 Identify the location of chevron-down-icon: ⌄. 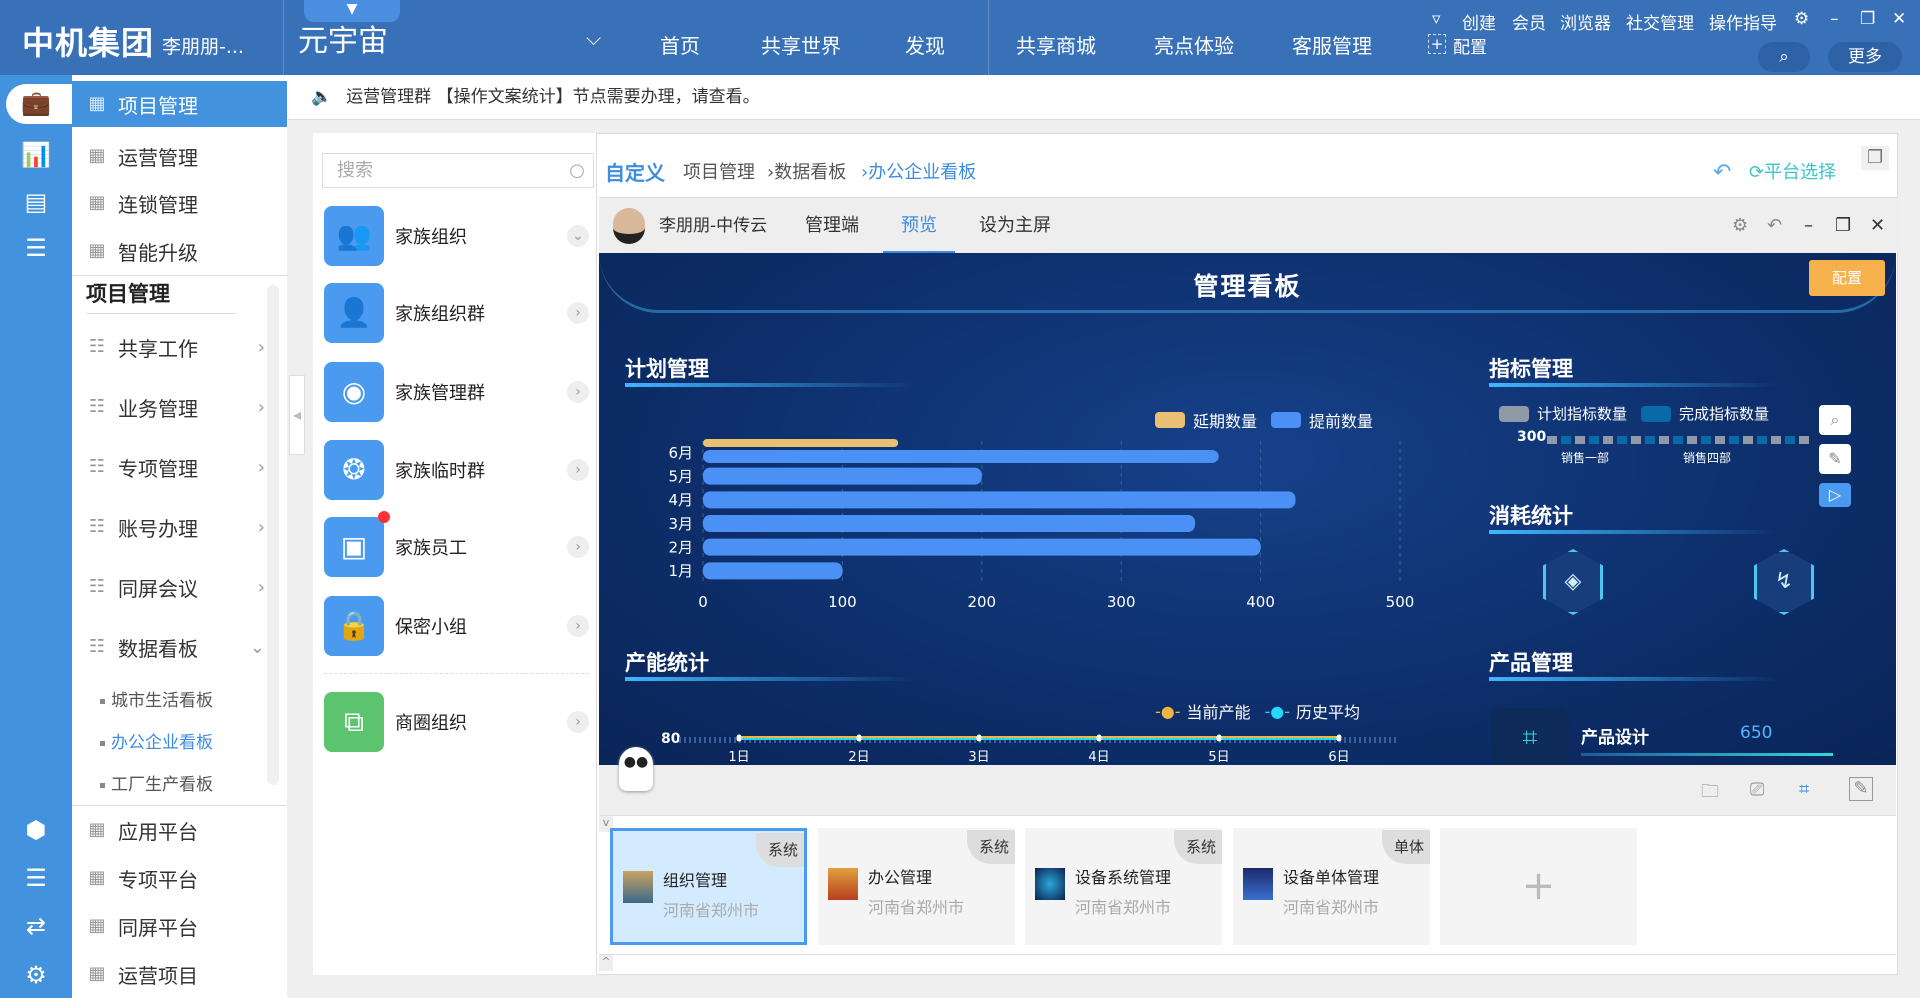
(578, 236).